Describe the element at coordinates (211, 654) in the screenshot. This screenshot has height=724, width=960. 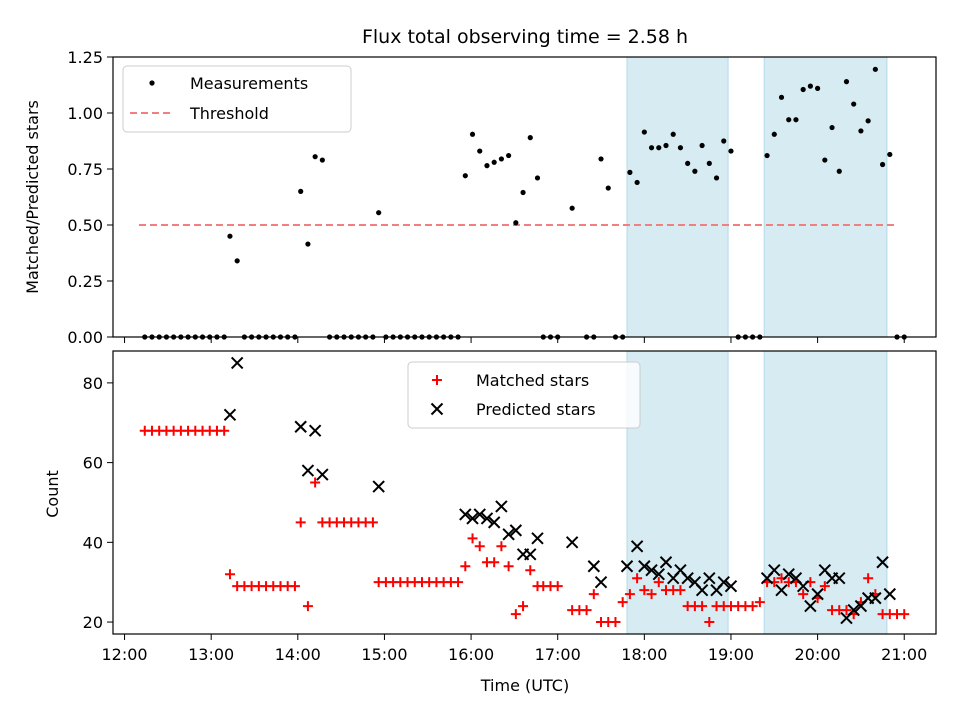
I see `x-tick-label: 13:00` at that location.